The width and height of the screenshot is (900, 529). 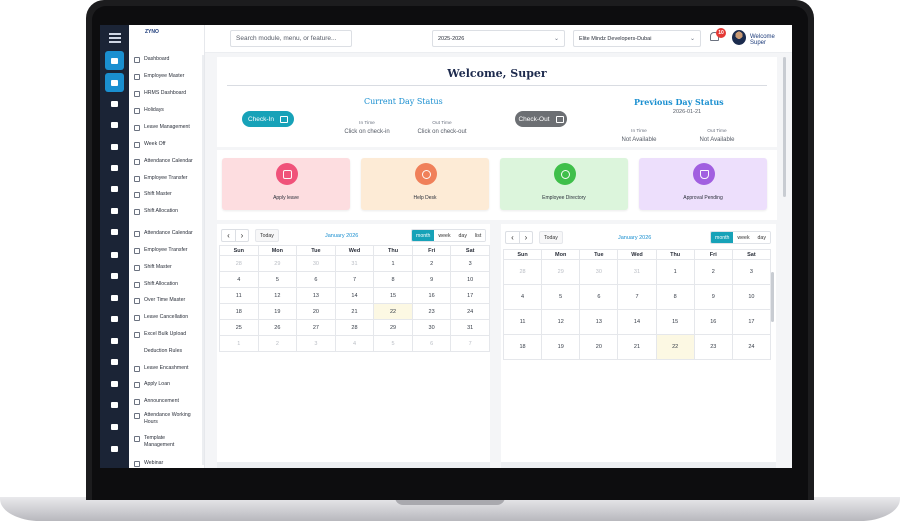 What do you see at coordinates (169, 463) in the screenshot?
I see `menu-item-webinar: Webinar` at bounding box center [169, 463].